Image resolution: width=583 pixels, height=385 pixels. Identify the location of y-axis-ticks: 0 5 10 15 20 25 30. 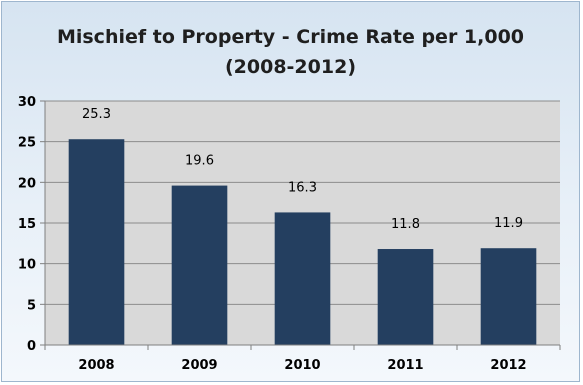
(31, 224).